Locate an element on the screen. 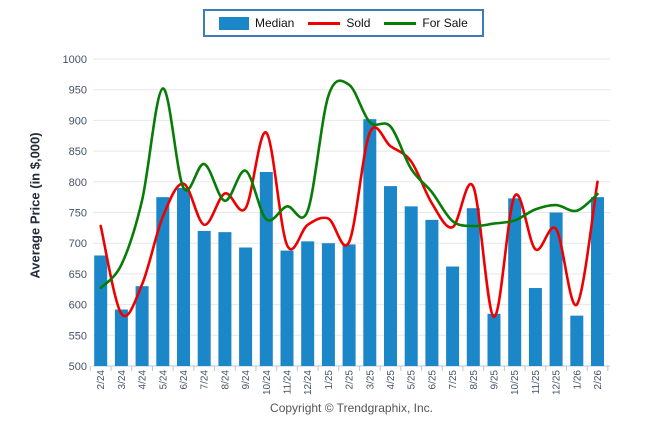  x-tick-label: 7/25 is located at coordinates (453, 380).